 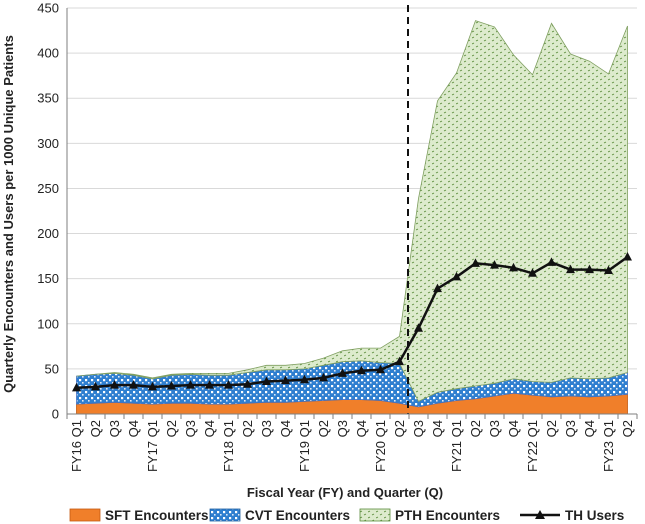 What do you see at coordinates (456, 446) in the screenshot?
I see `x-tick-label: FY21 Q1` at bounding box center [456, 446].